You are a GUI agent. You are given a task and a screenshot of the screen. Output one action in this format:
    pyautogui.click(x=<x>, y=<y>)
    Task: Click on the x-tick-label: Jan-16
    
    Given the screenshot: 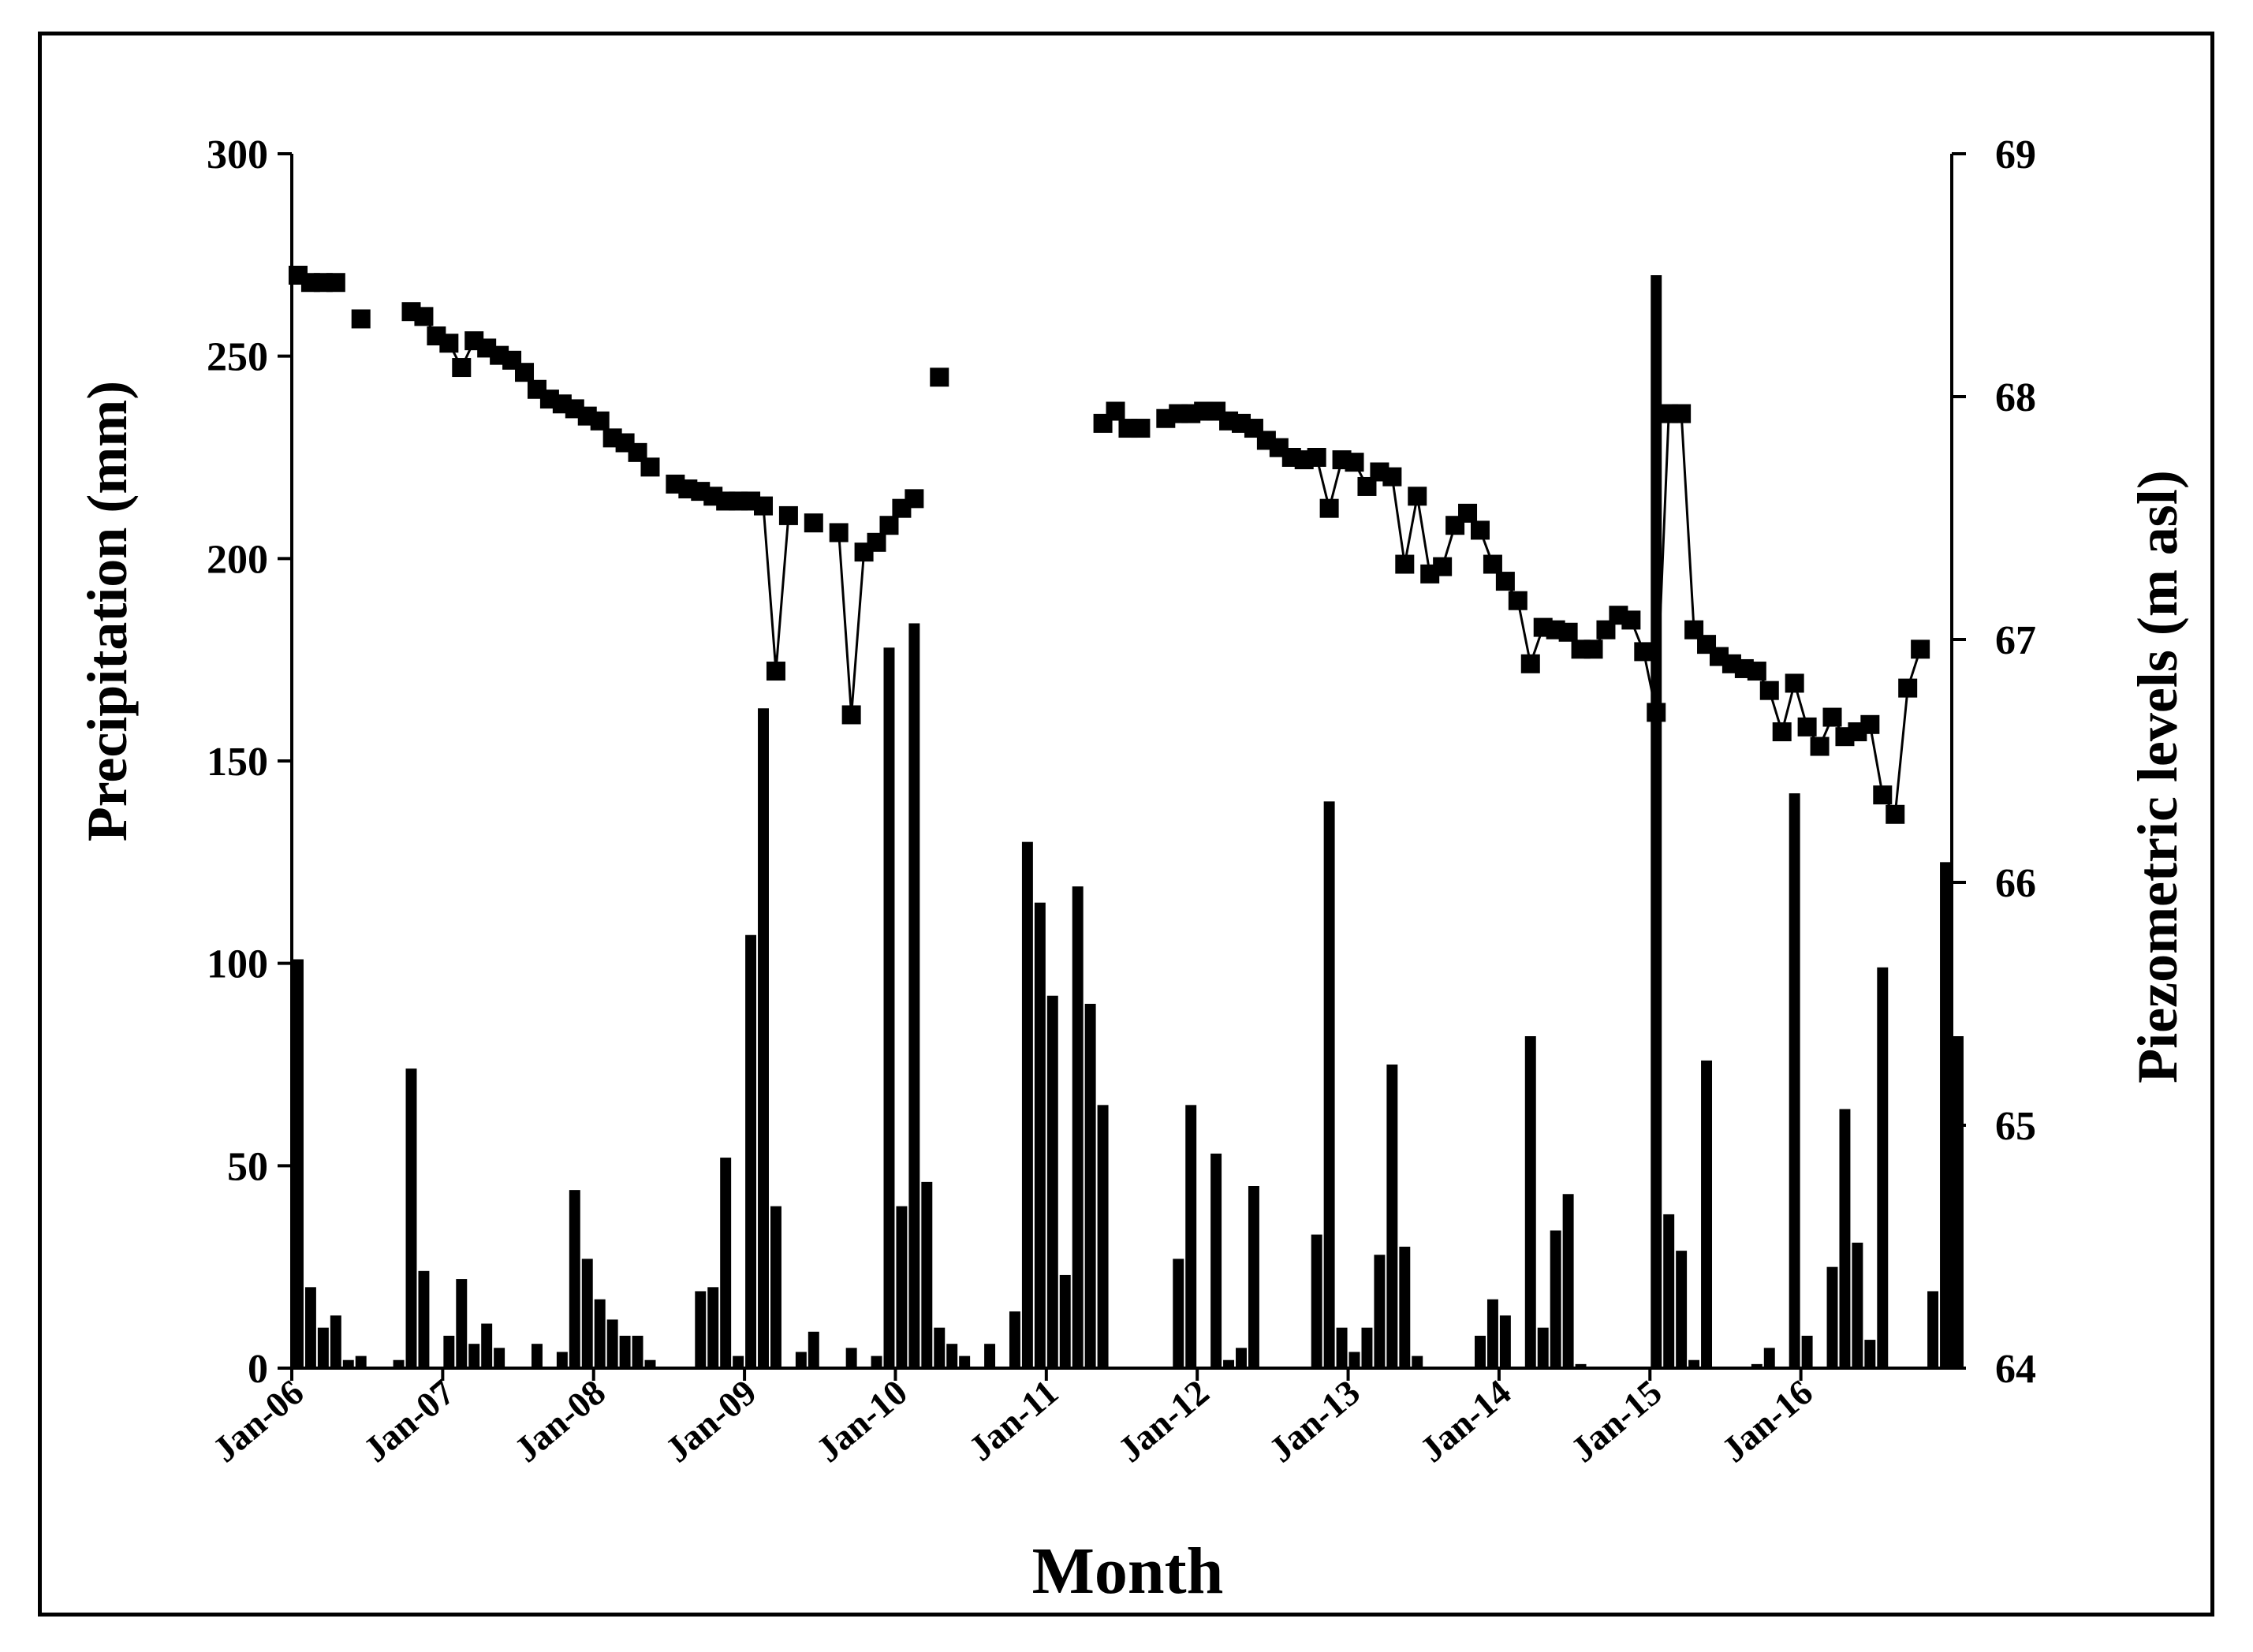 What is the action you would take?
    pyautogui.click(x=1767, y=1421)
    